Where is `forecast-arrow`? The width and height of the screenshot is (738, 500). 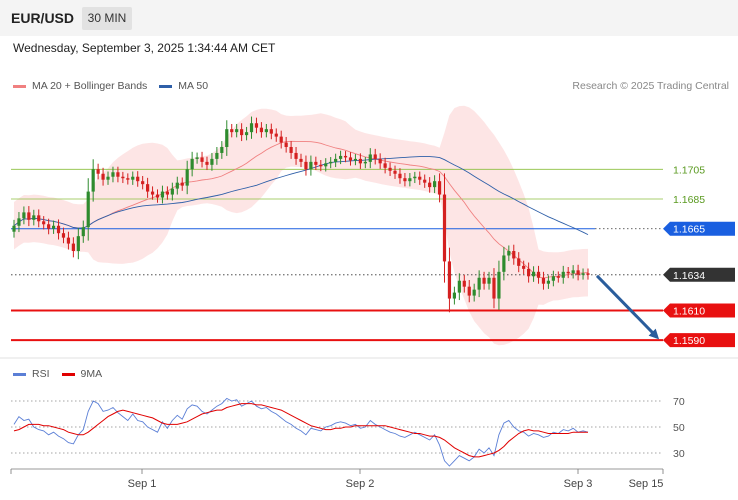 forecast-arrow is located at coordinates (627, 307).